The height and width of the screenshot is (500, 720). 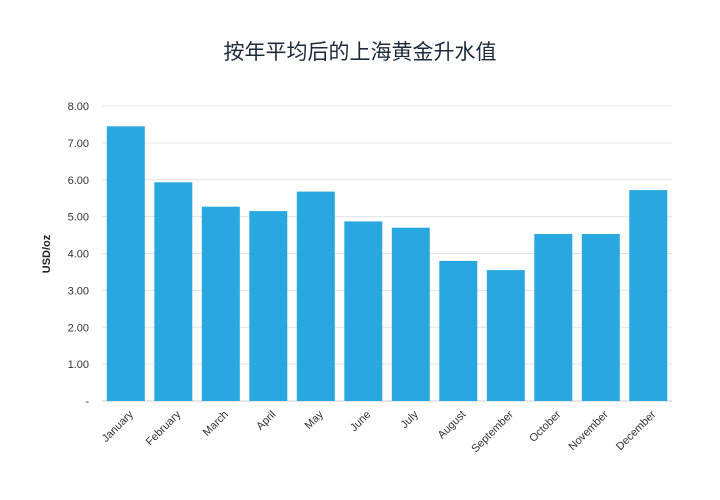 I want to click on y-tick-label: 8.00, so click(x=78, y=107).